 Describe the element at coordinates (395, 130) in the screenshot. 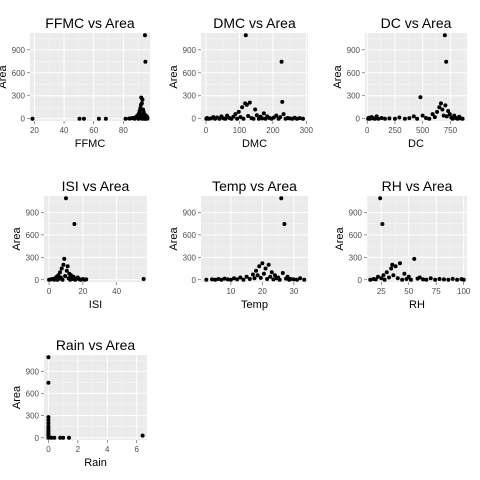

I see `x-tick-label: 250` at that location.